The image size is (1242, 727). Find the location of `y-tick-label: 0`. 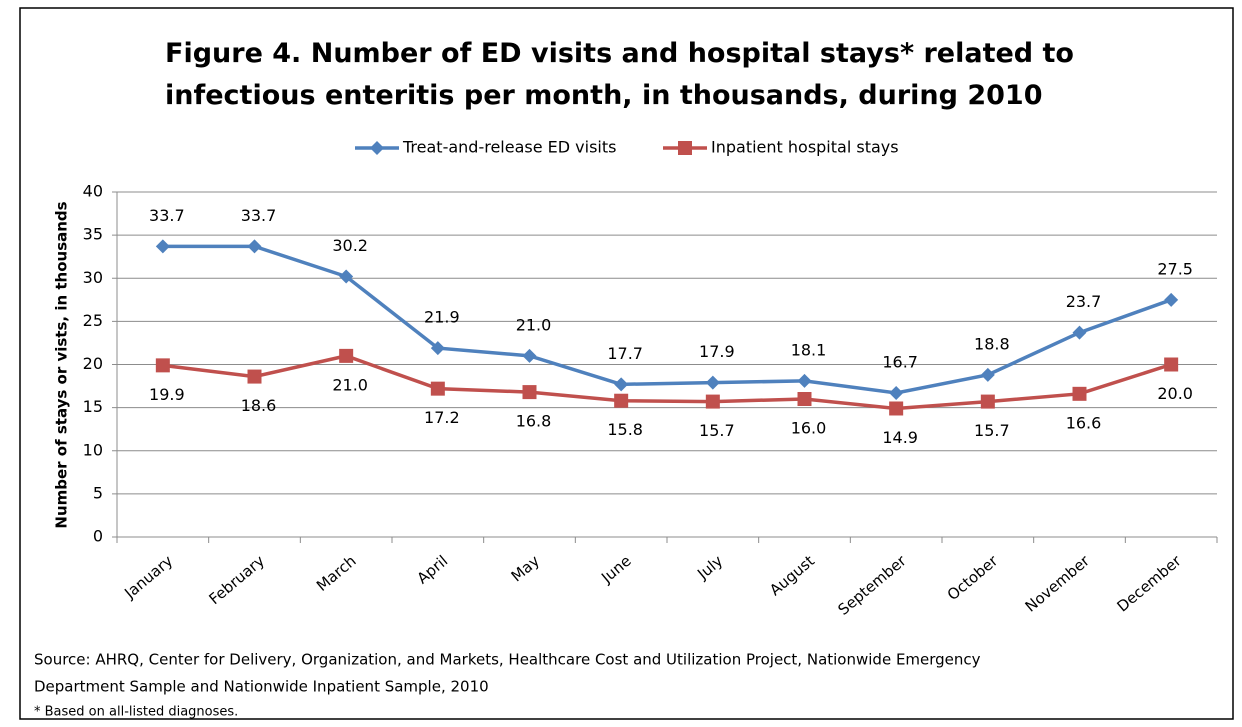

y-tick-label: 0 is located at coordinates (98, 536).